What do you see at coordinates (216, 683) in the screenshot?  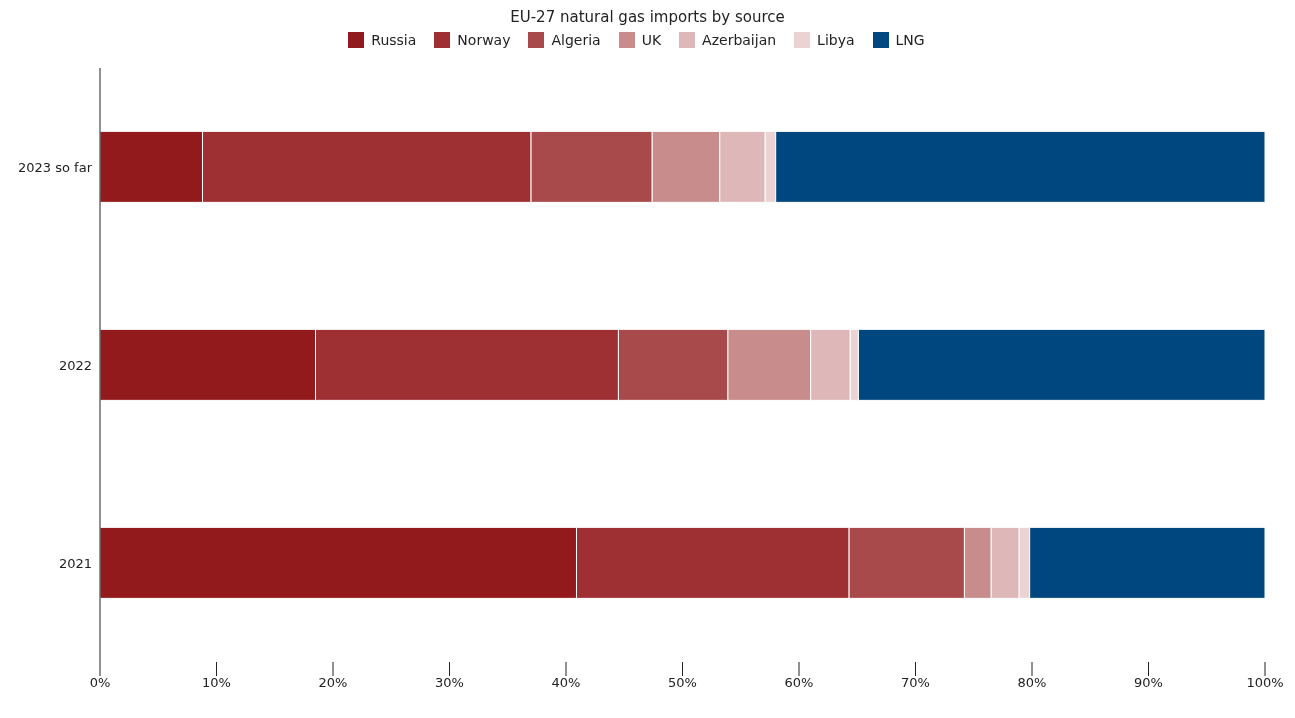 I see `x-tick-label: 10%` at bounding box center [216, 683].